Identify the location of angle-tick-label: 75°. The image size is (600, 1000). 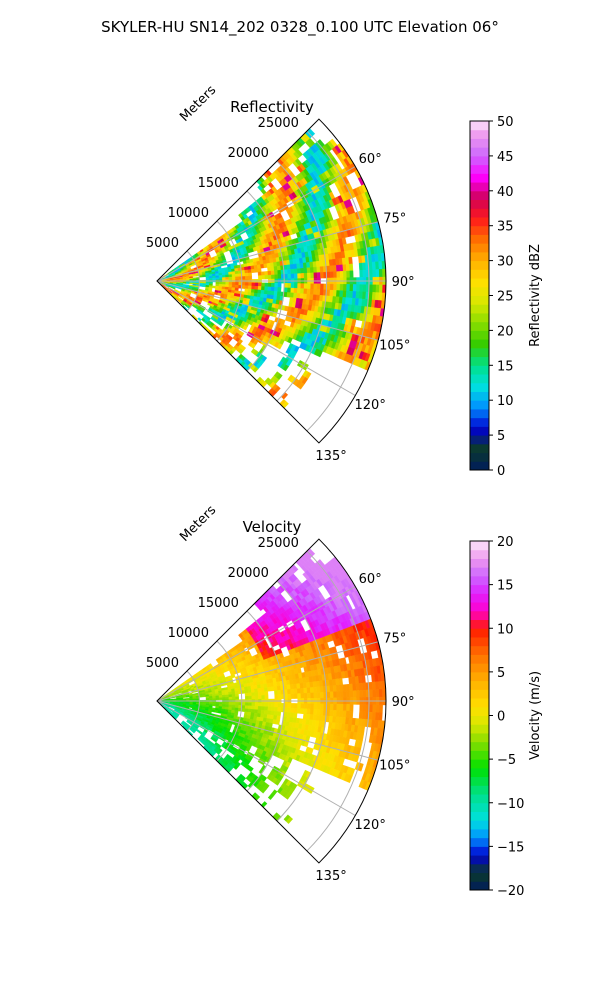
(394, 218).